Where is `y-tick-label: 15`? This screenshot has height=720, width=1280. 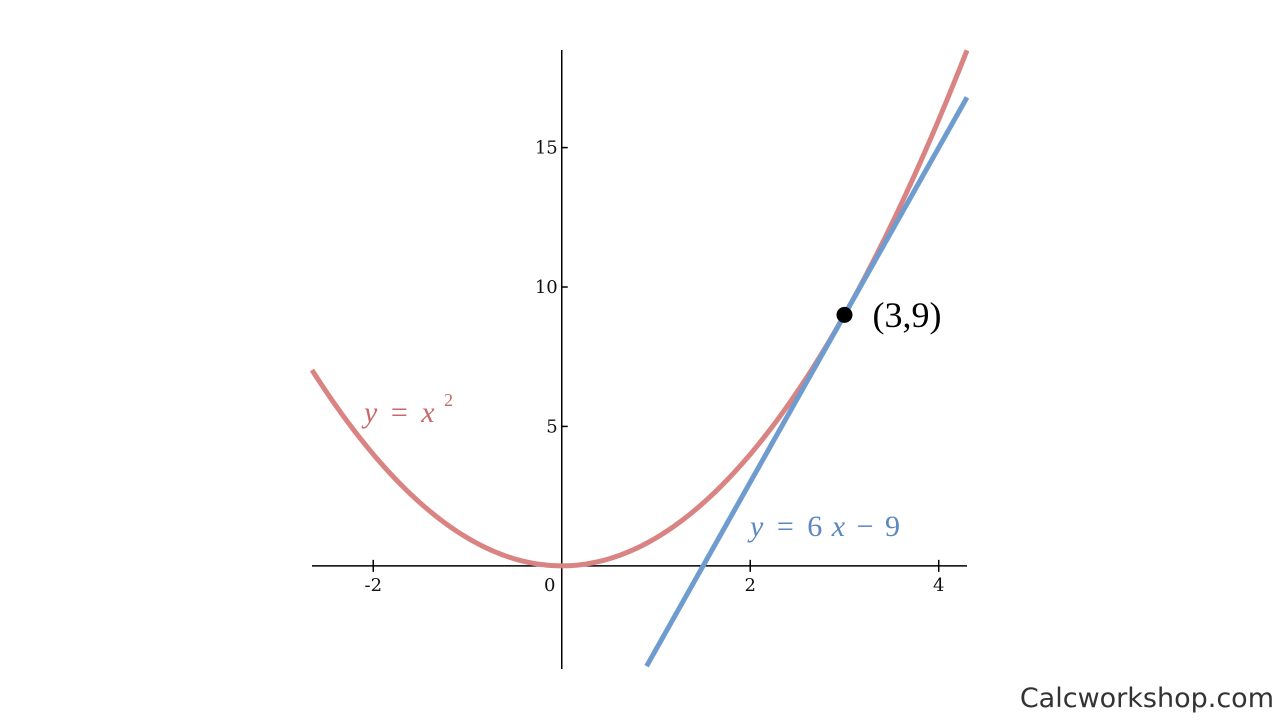
y-tick-label: 15 is located at coordinates (546, 148).